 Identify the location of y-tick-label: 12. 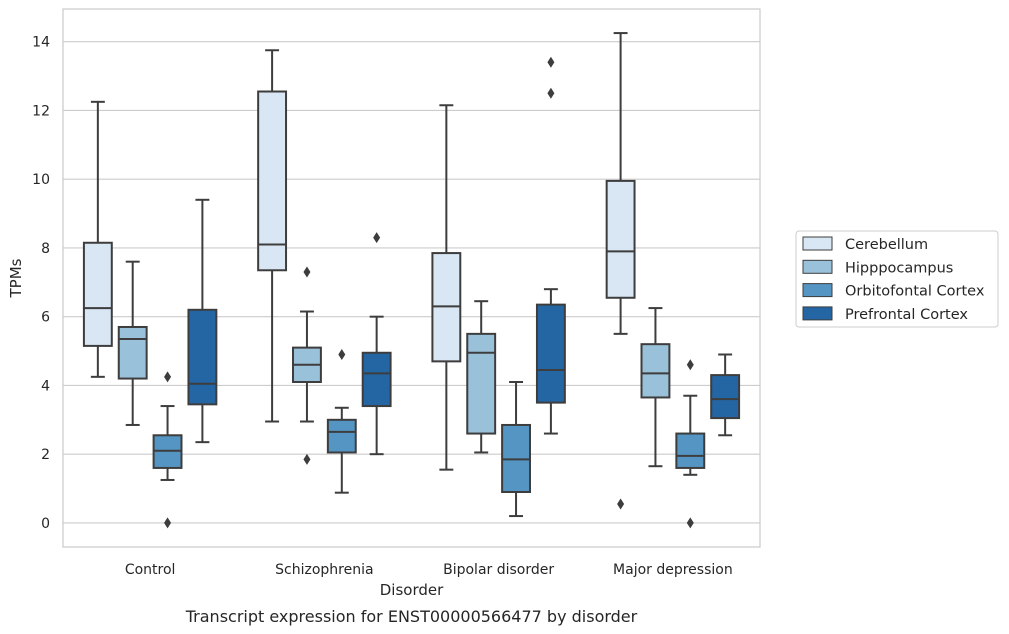
(41, 111).